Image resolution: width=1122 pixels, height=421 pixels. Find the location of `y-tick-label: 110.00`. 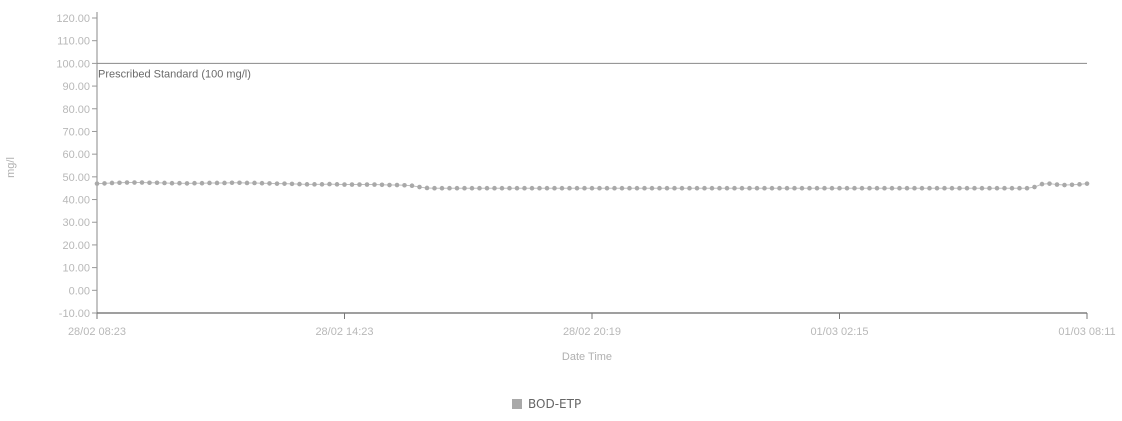

y-tick-label: 110.00 is located at coordinates (73, 42).